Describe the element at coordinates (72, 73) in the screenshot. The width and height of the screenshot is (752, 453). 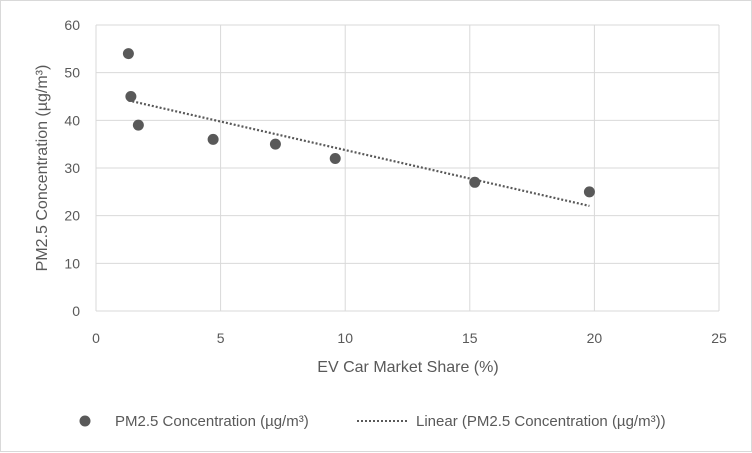
I see `y-tick-label: 50` at that location.